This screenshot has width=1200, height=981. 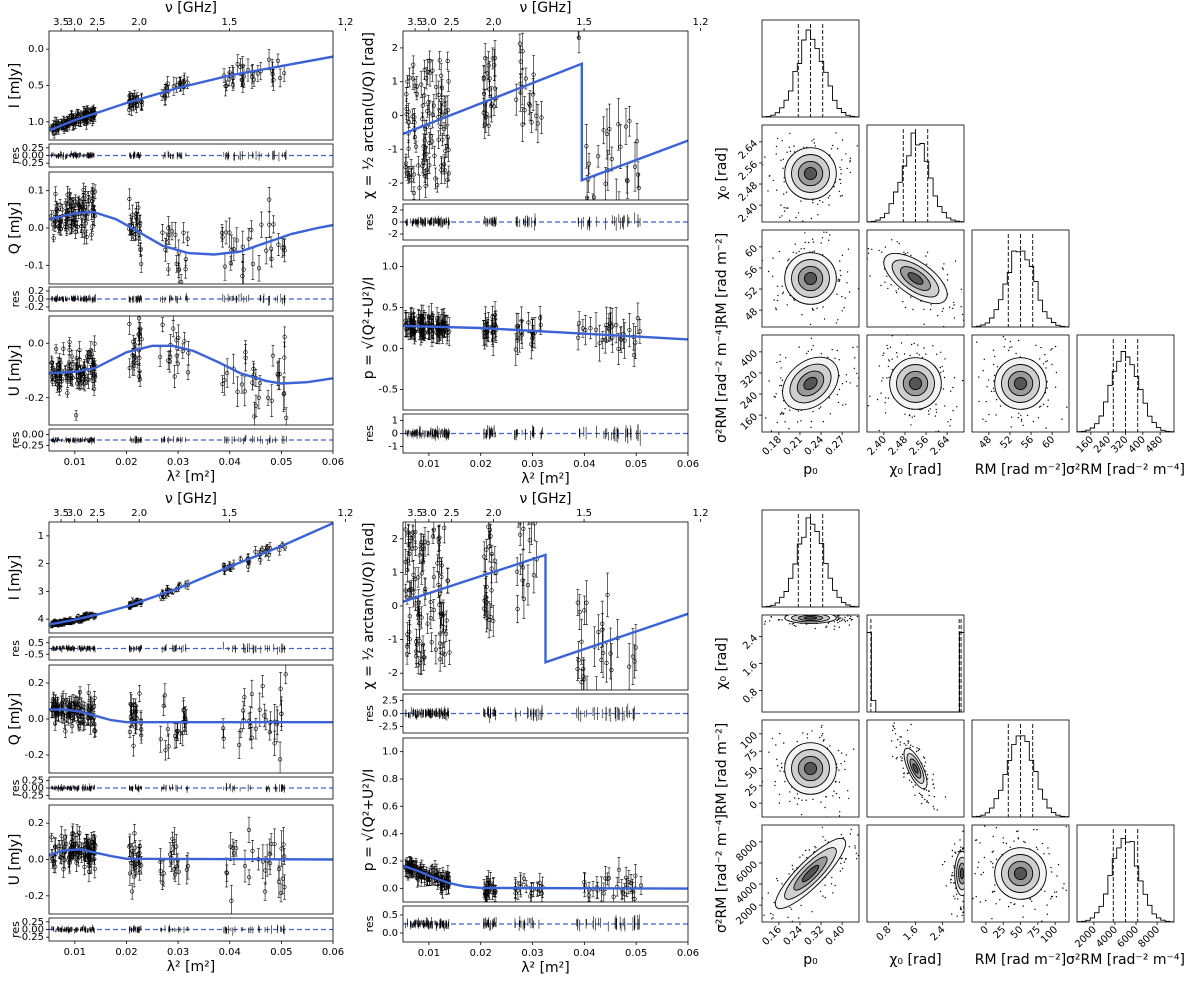 What do you see at coordinates (15, 228) in the screenshot?
I see `top-Q-ylabel: Q [mJy]` at bounding box center [15, 228].